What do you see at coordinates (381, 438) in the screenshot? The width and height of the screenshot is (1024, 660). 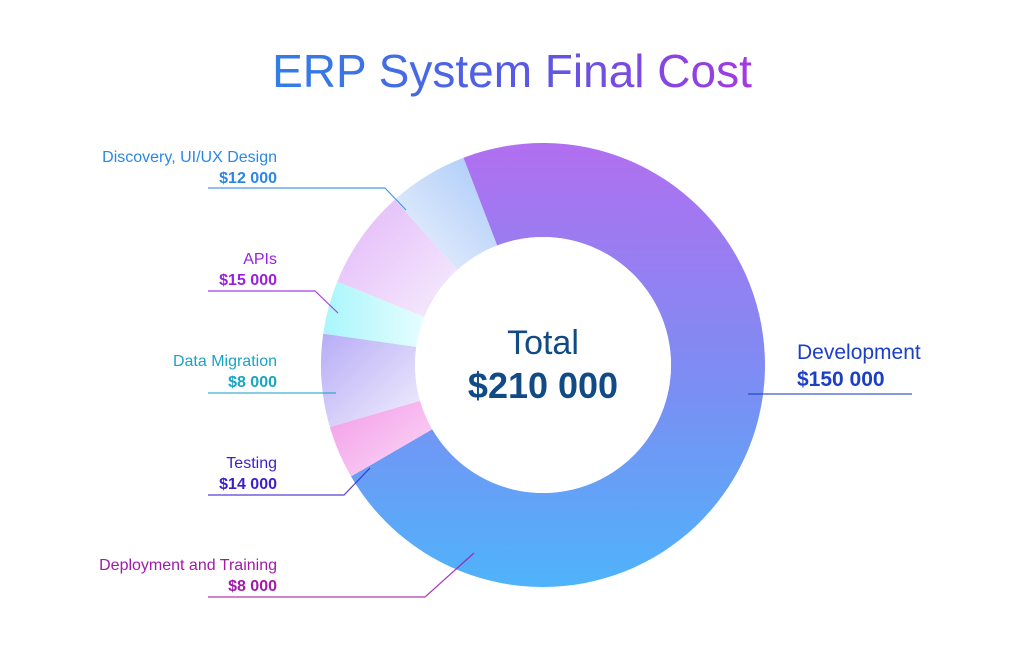 I see `donut-slice-deployment-and-training` at bounding box center [381, 438].